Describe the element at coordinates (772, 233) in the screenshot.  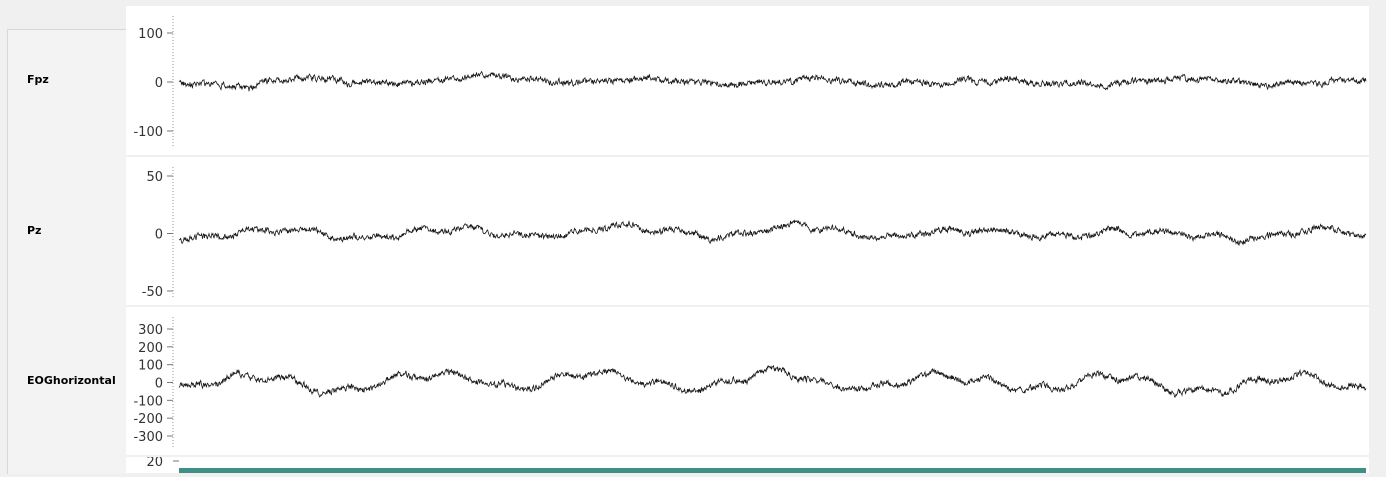
I see `signal-trace-pz` at that location.